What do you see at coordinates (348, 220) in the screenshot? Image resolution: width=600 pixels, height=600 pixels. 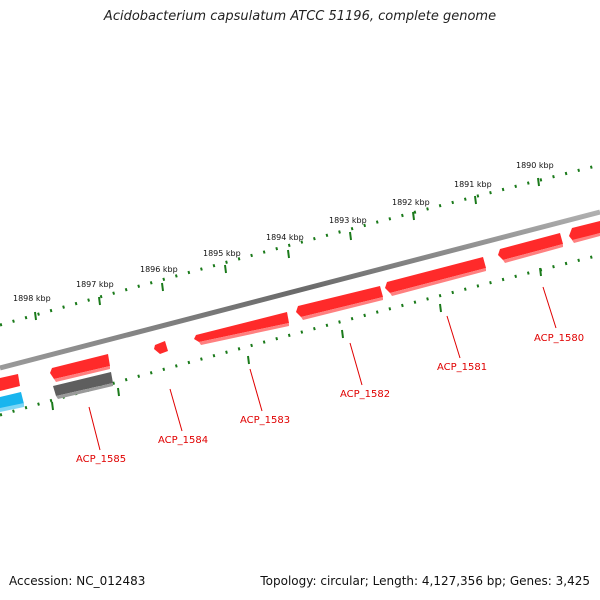 I see `tick-label: 1893 kbp` at bounding box center [348, 220].